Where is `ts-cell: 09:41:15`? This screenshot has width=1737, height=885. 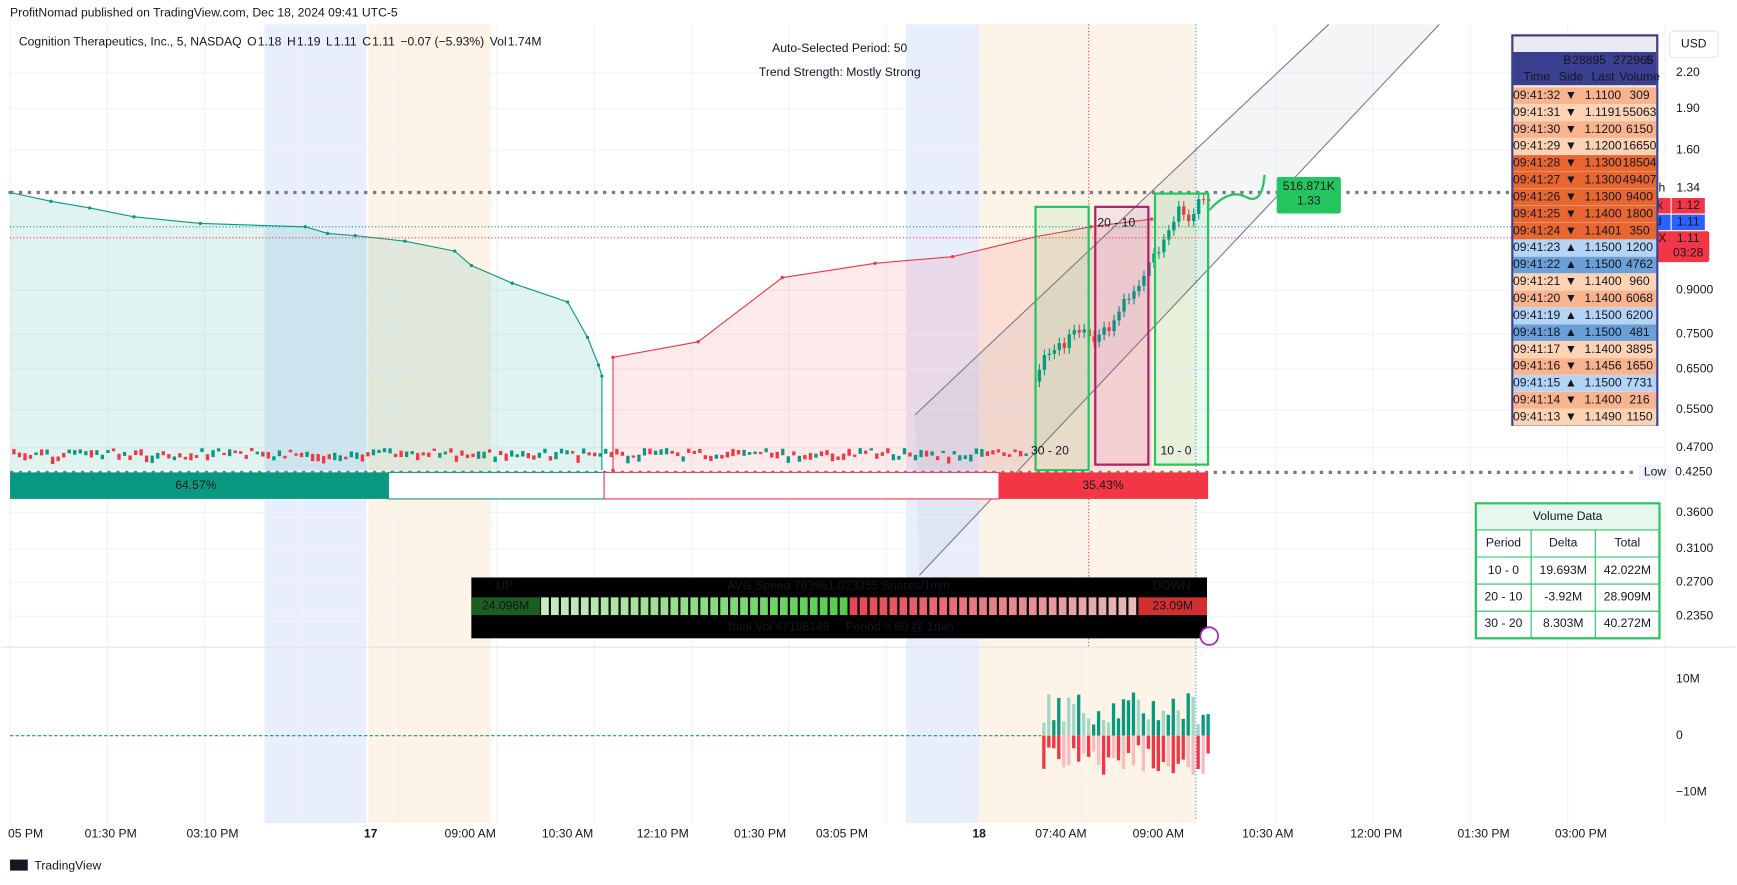 ts-cell: 09:41:15 is located at coordinates (1537, 383).